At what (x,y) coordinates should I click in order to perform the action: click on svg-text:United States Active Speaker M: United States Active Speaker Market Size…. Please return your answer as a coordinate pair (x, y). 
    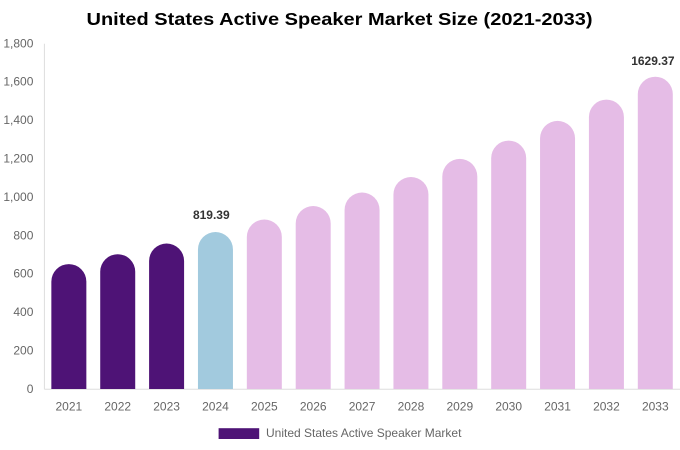
    Looking at the image, I should click on (340, 19).